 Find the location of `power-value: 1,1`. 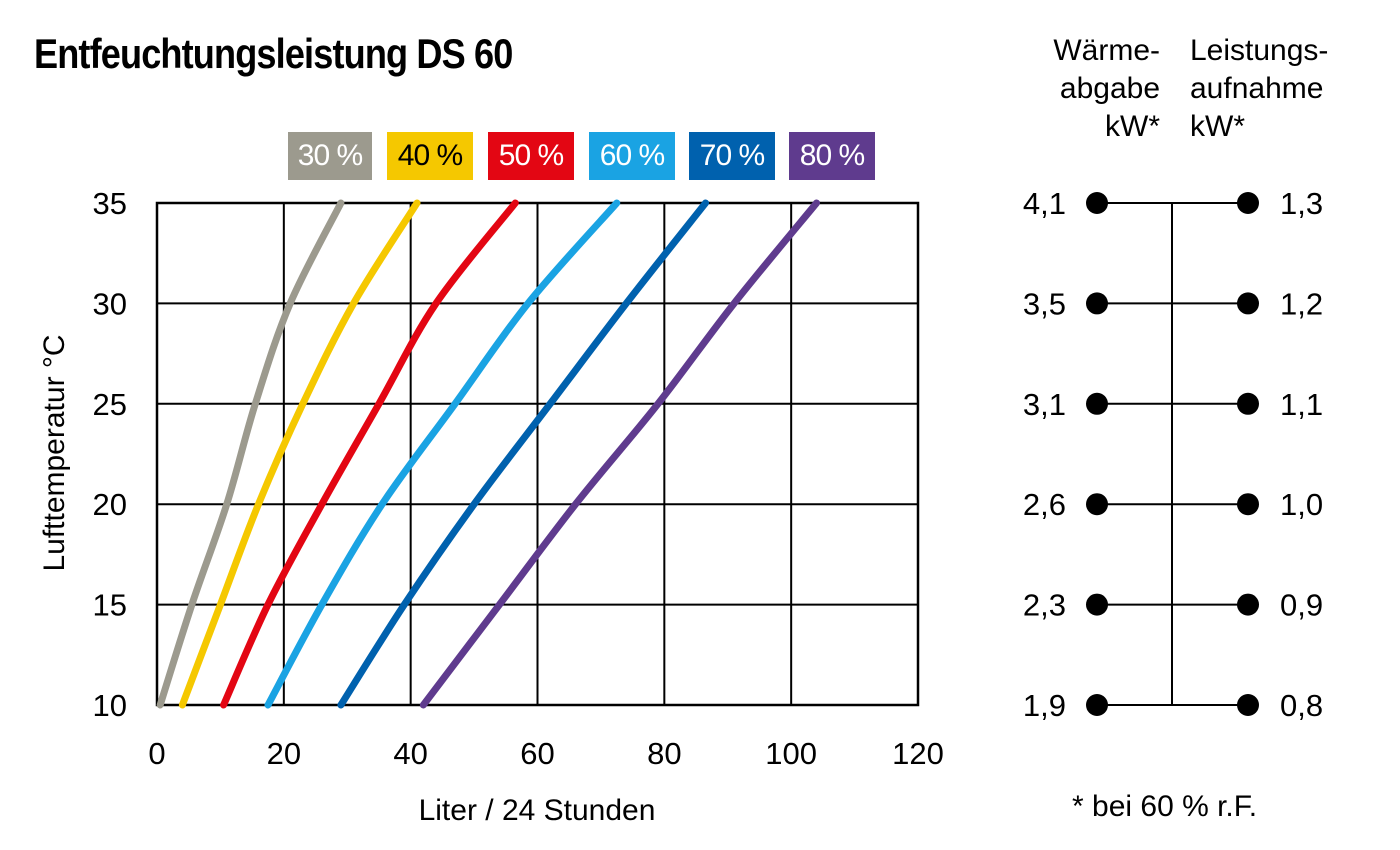

power-value: 1,1 is located at coordinates (1301, 404).